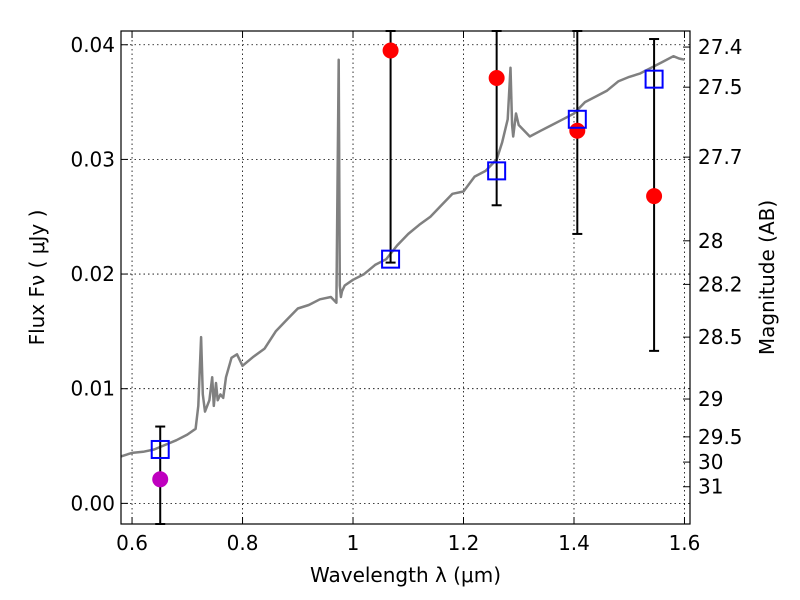  Describe the element at coordinates (92, 274) in the screenshot. I see `y-tick-label: 0.02` at that location.